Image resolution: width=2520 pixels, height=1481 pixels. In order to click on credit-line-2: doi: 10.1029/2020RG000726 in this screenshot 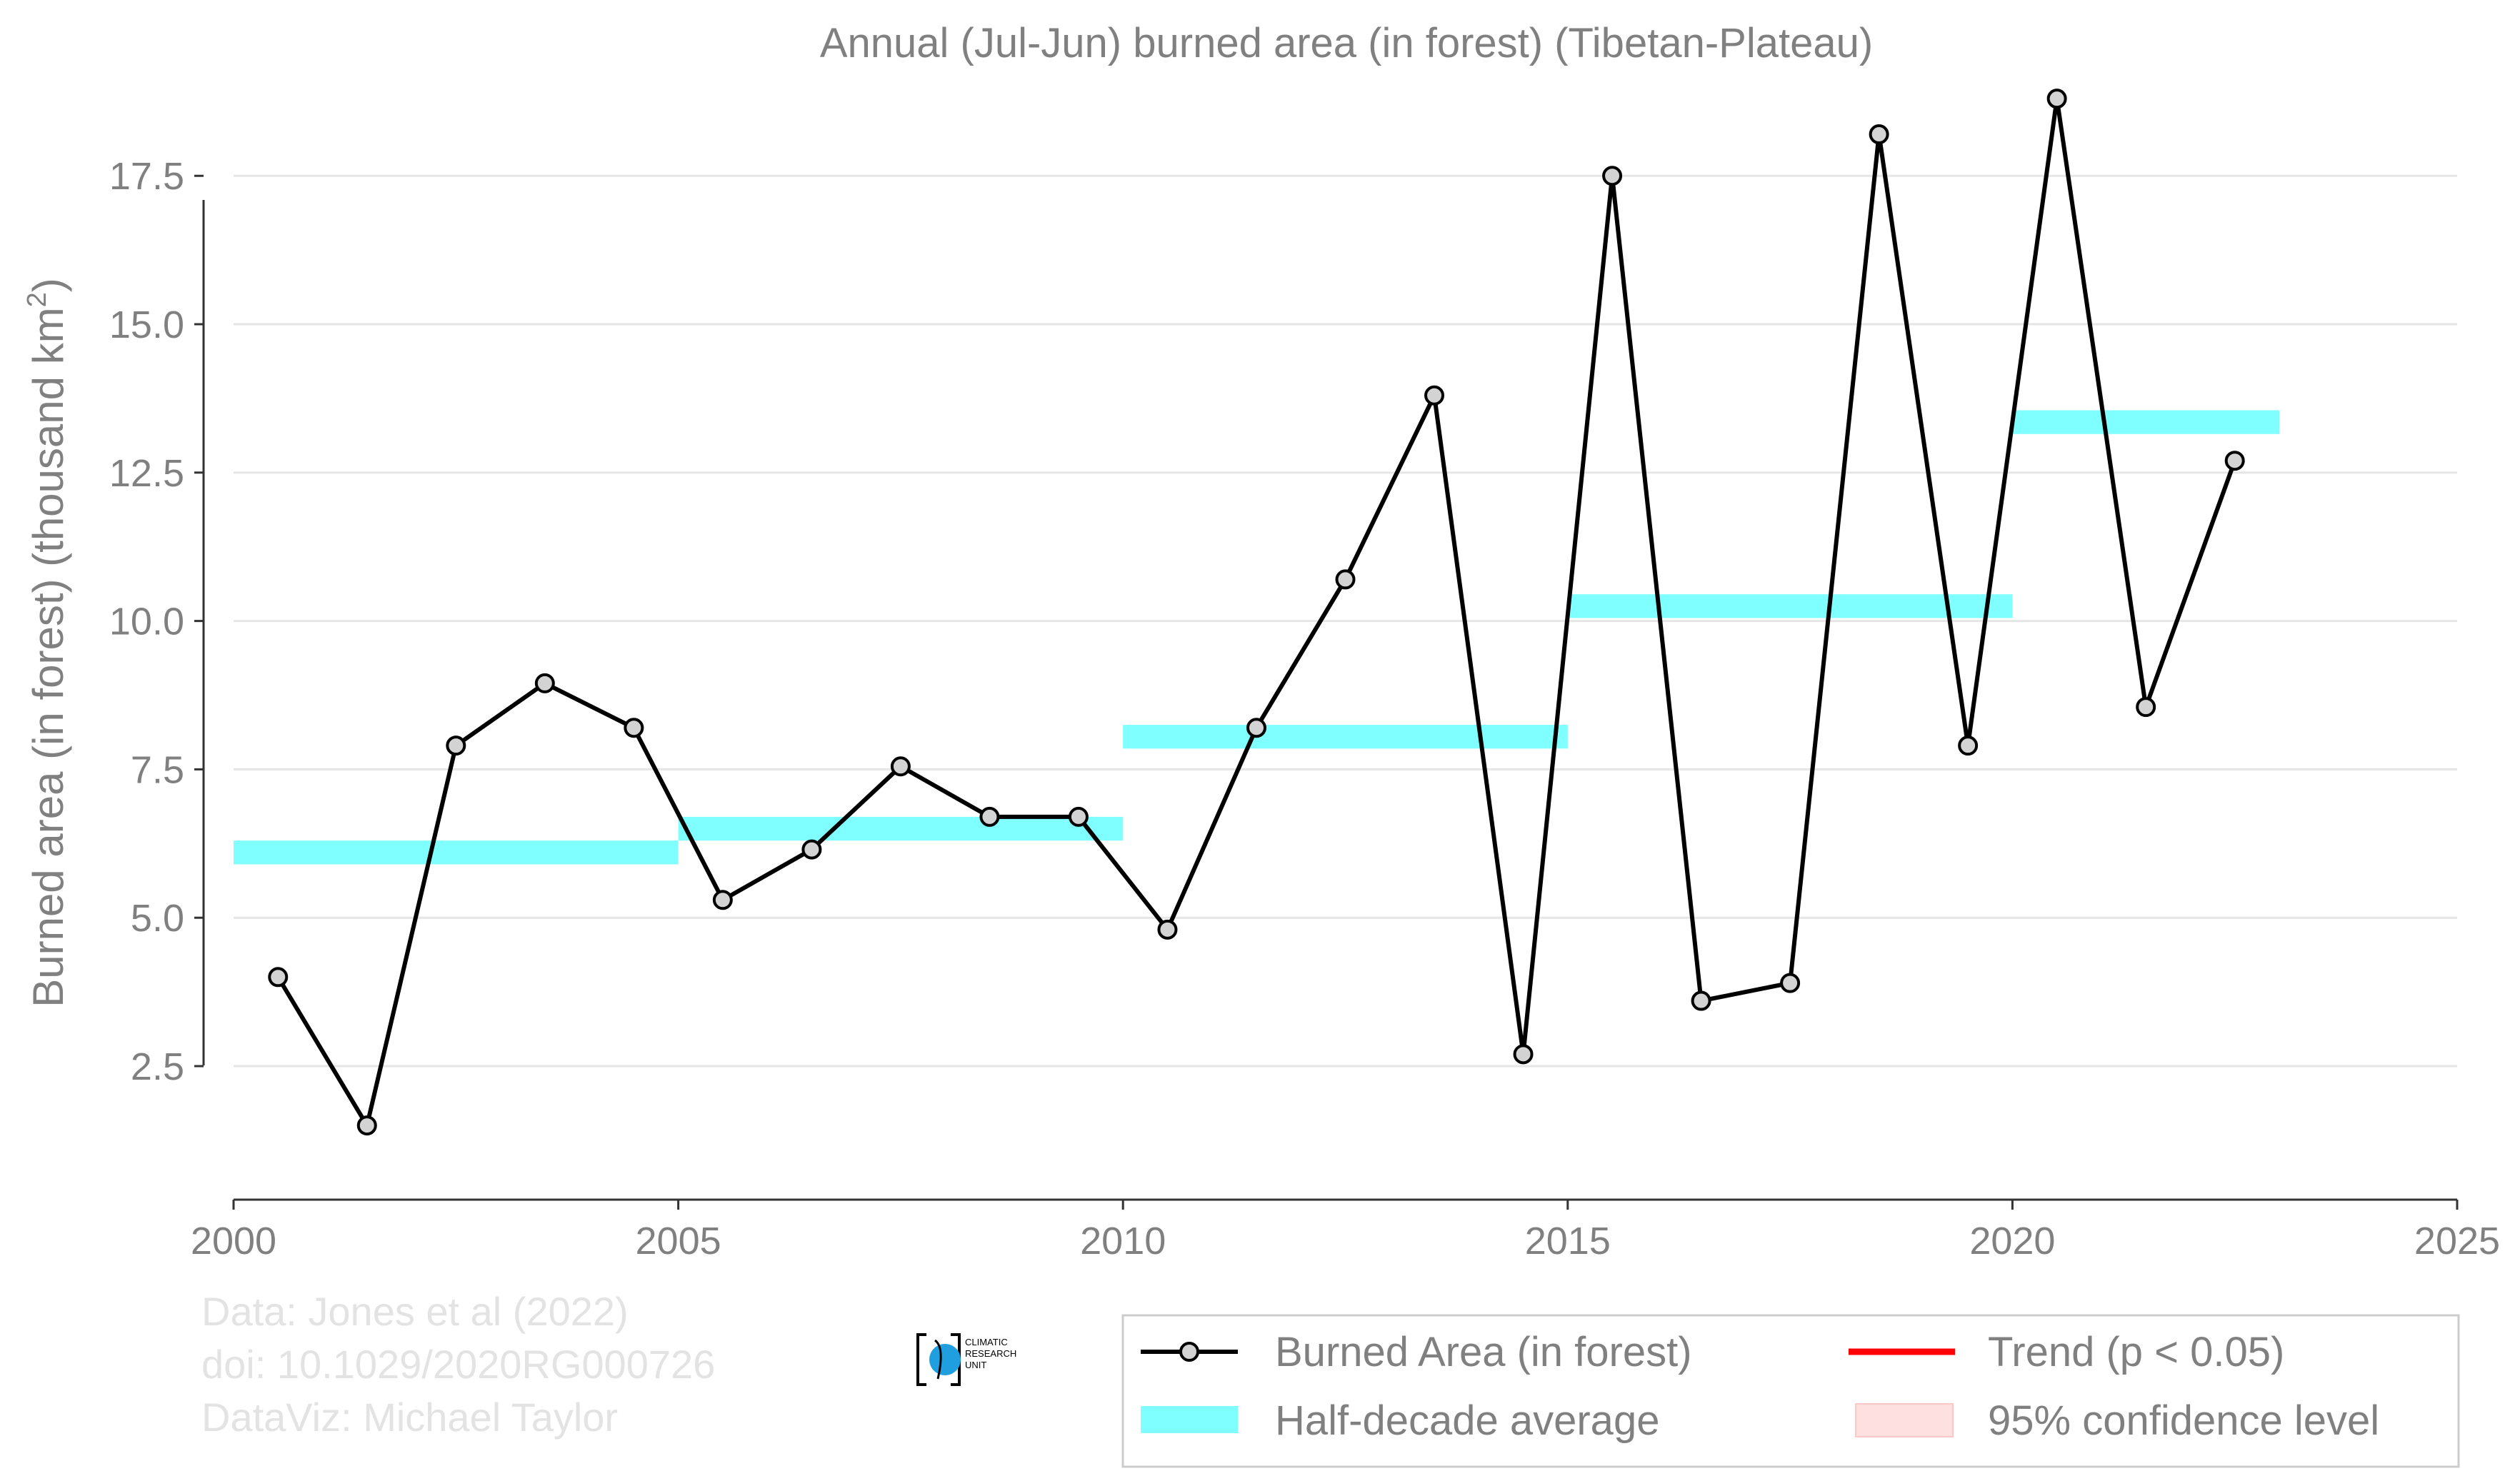, I will do `click(458, 1365)`.